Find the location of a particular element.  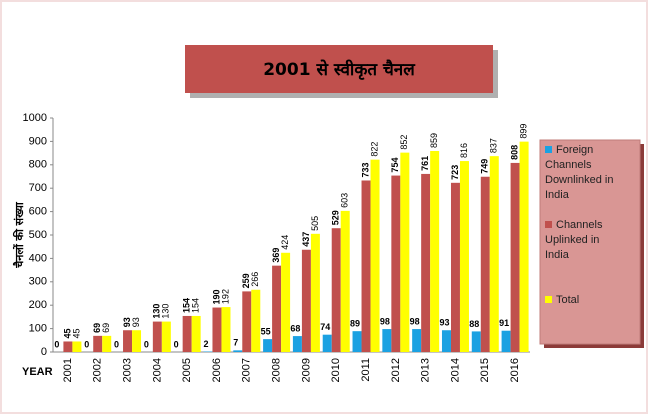

x-tick-label: 2003 is located at coordinates (127, 370).